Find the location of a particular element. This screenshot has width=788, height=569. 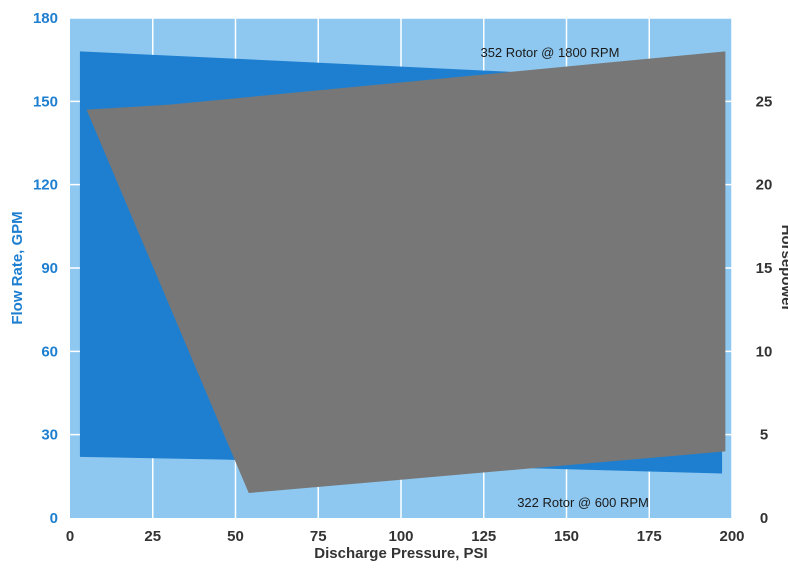

y-left-tick-label: 0 is located at coordinates (54, 518).